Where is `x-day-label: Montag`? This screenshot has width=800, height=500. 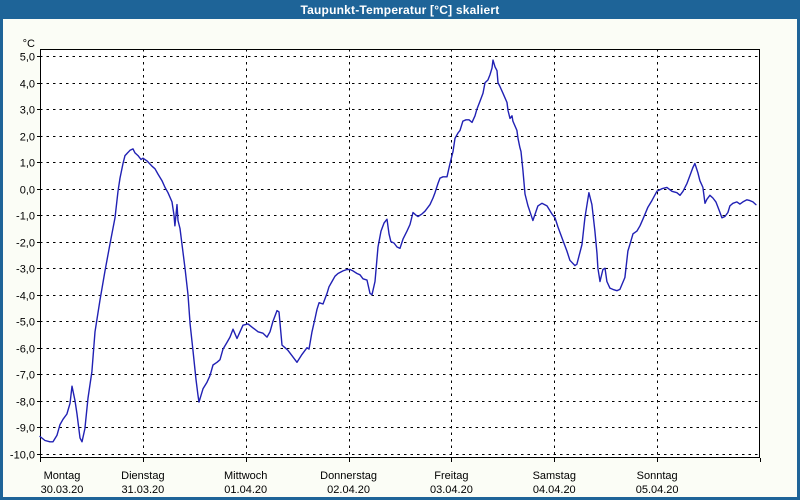
x-day-label: Montag is located at coordinates (62, 476).